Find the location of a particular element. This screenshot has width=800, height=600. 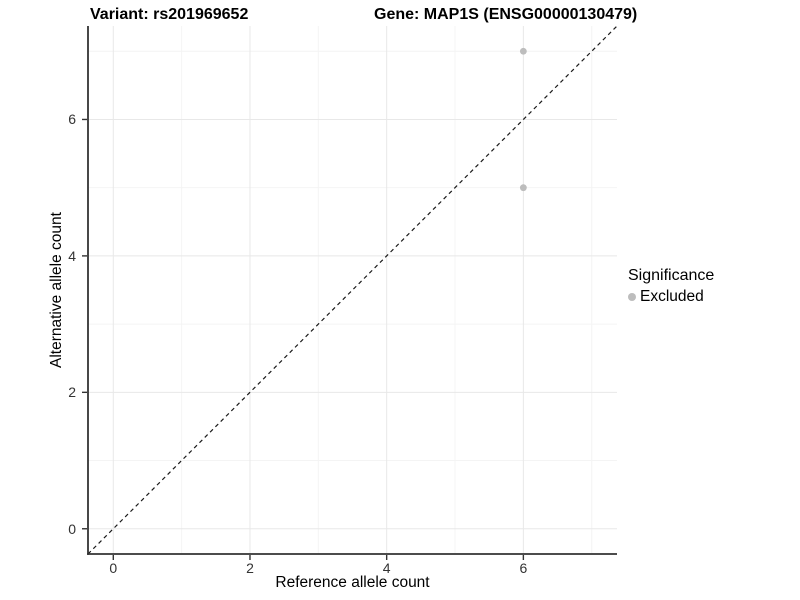

x-axis-title: Reference allele count is located at coordinates (352, 582).